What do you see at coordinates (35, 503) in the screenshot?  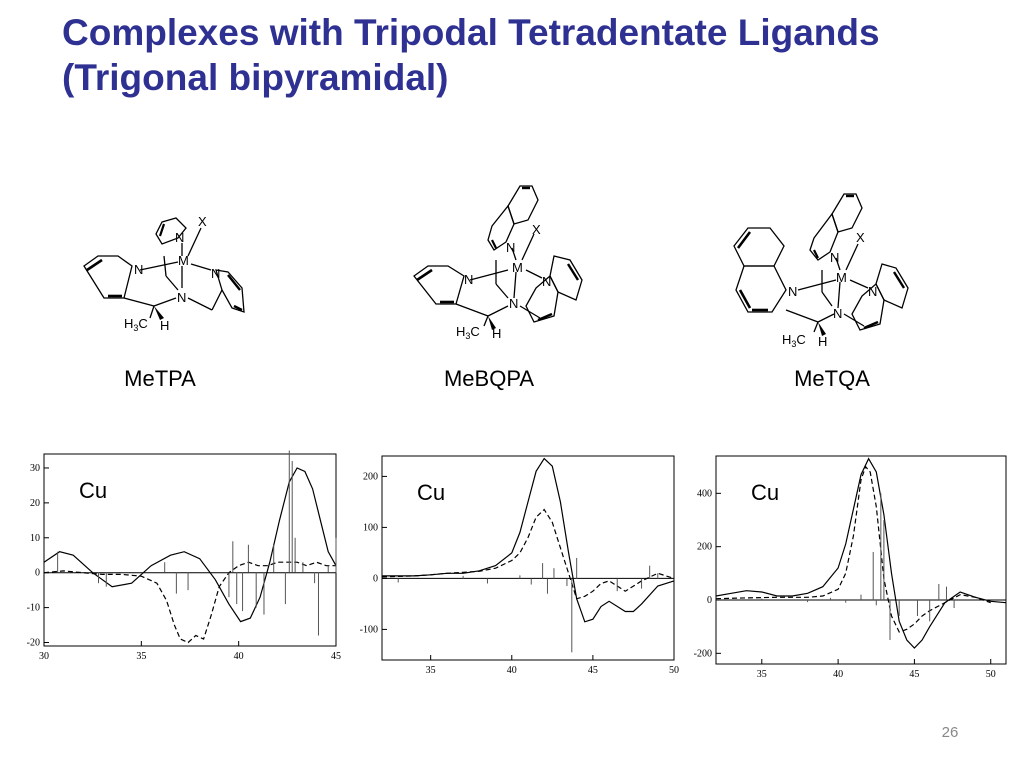 I see `y-tick-label: 20` at bounding box center [35, 503].